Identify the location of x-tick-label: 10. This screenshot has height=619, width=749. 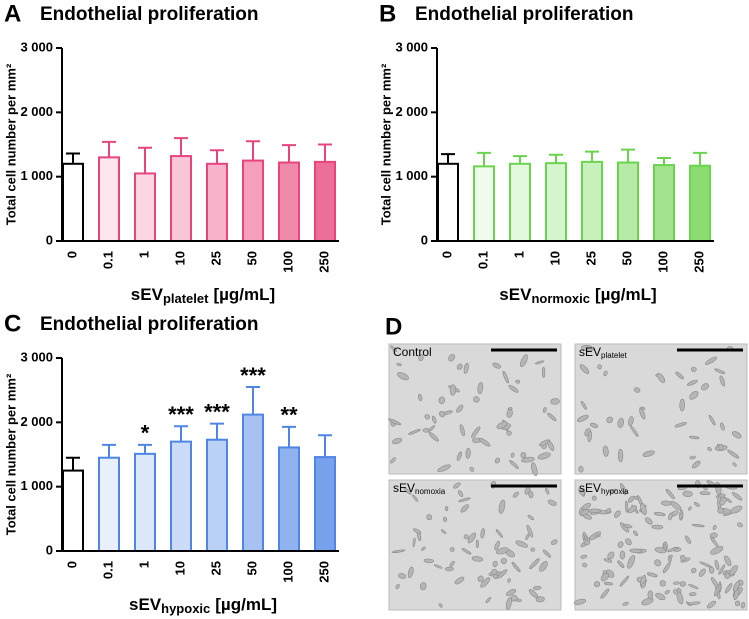
(179, 258).